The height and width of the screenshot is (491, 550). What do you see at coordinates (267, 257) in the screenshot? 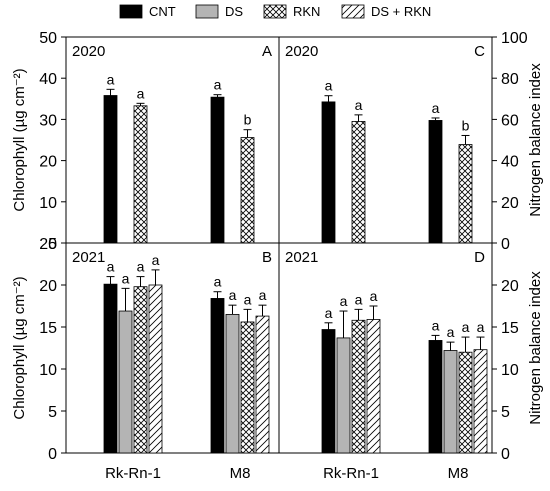
I see `panel-letter: B` at bounding box center [267, 257].